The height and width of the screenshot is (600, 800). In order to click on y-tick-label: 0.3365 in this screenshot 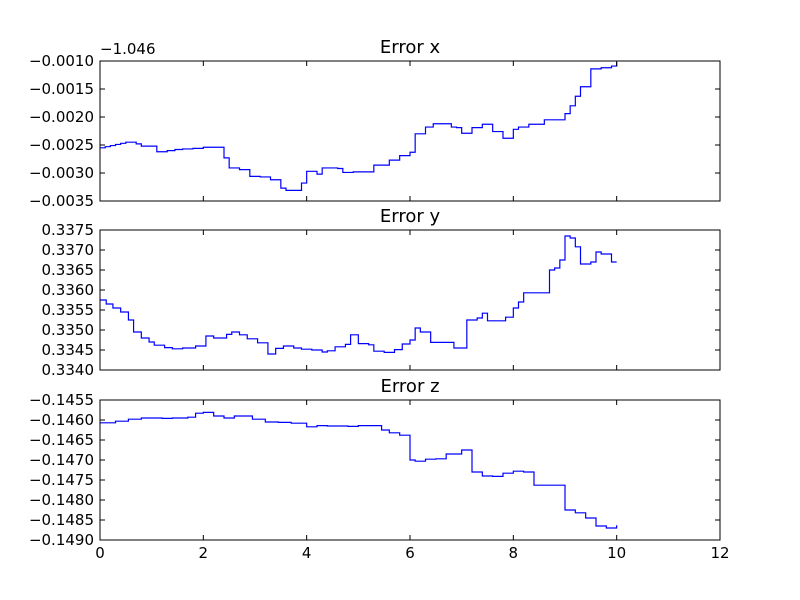, I will do `click(68, 270)`.